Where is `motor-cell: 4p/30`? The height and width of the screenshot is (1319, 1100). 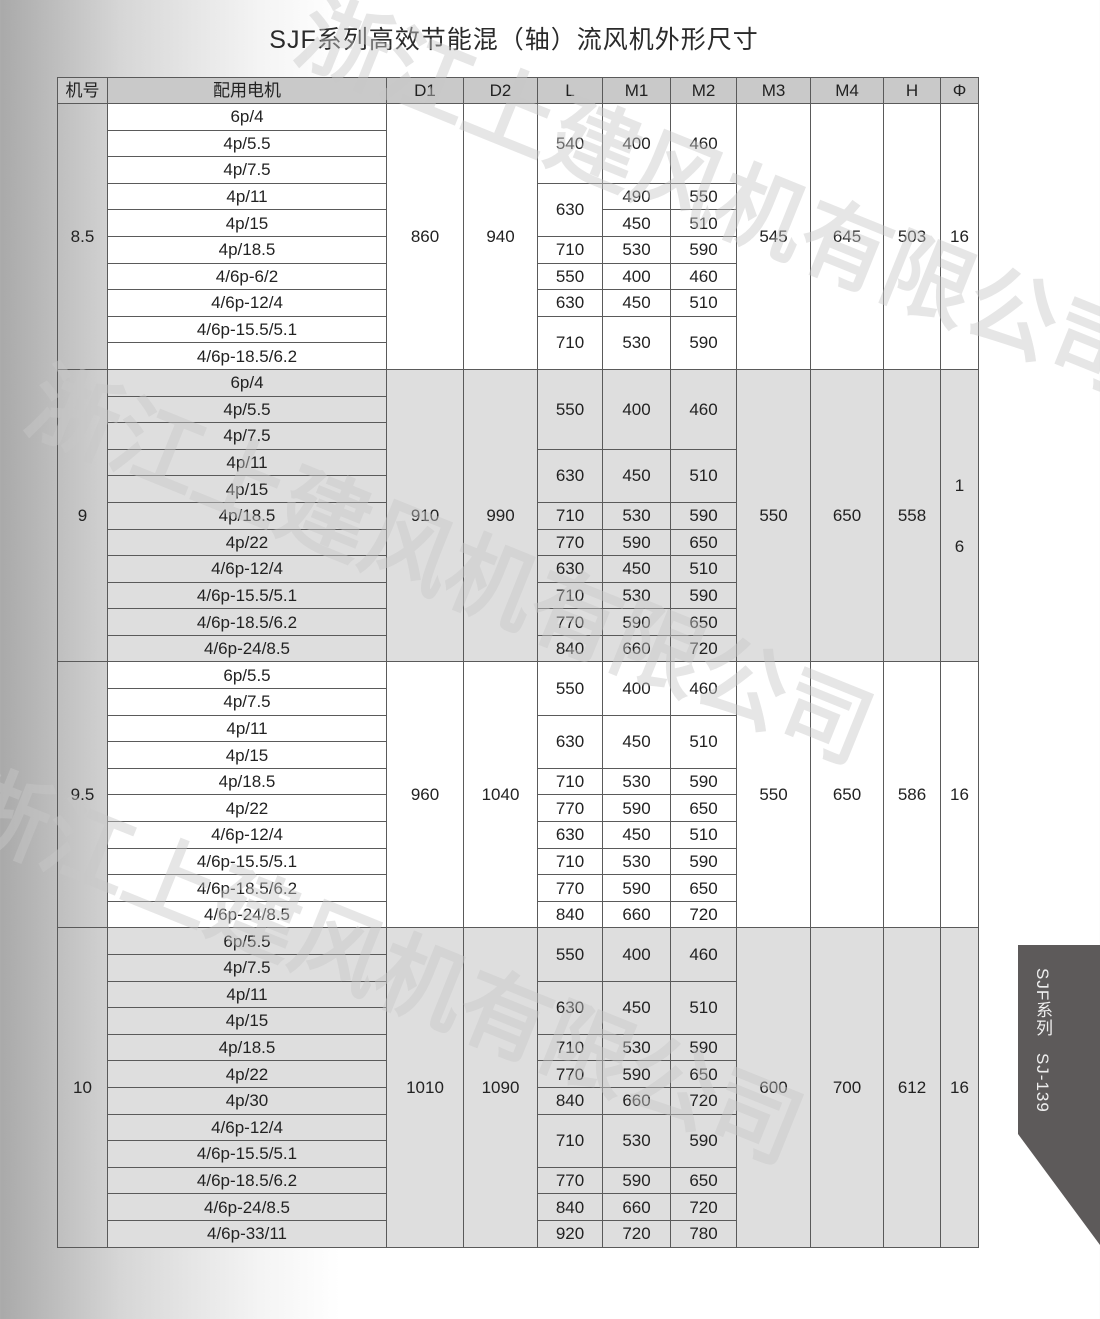
motor-cell: 4p/30 is located at coordinates (247, 1100).